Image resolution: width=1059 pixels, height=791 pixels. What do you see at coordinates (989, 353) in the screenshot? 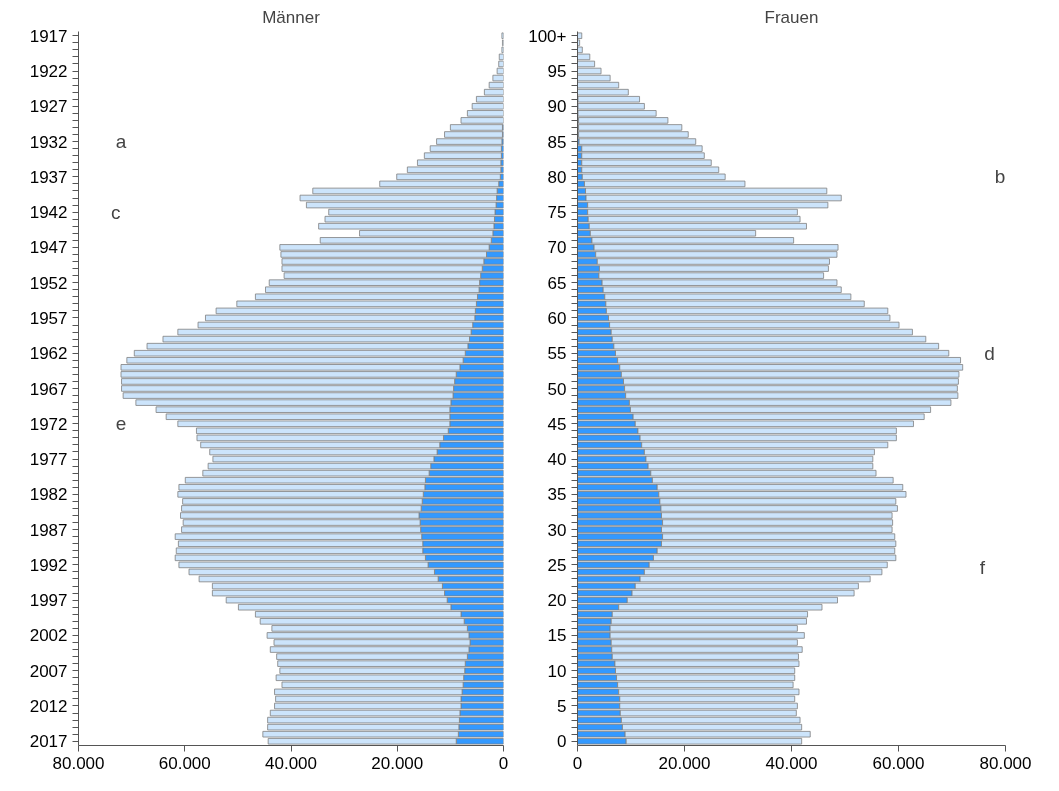
I see `annotation: d` at bounding box center [989, 353].